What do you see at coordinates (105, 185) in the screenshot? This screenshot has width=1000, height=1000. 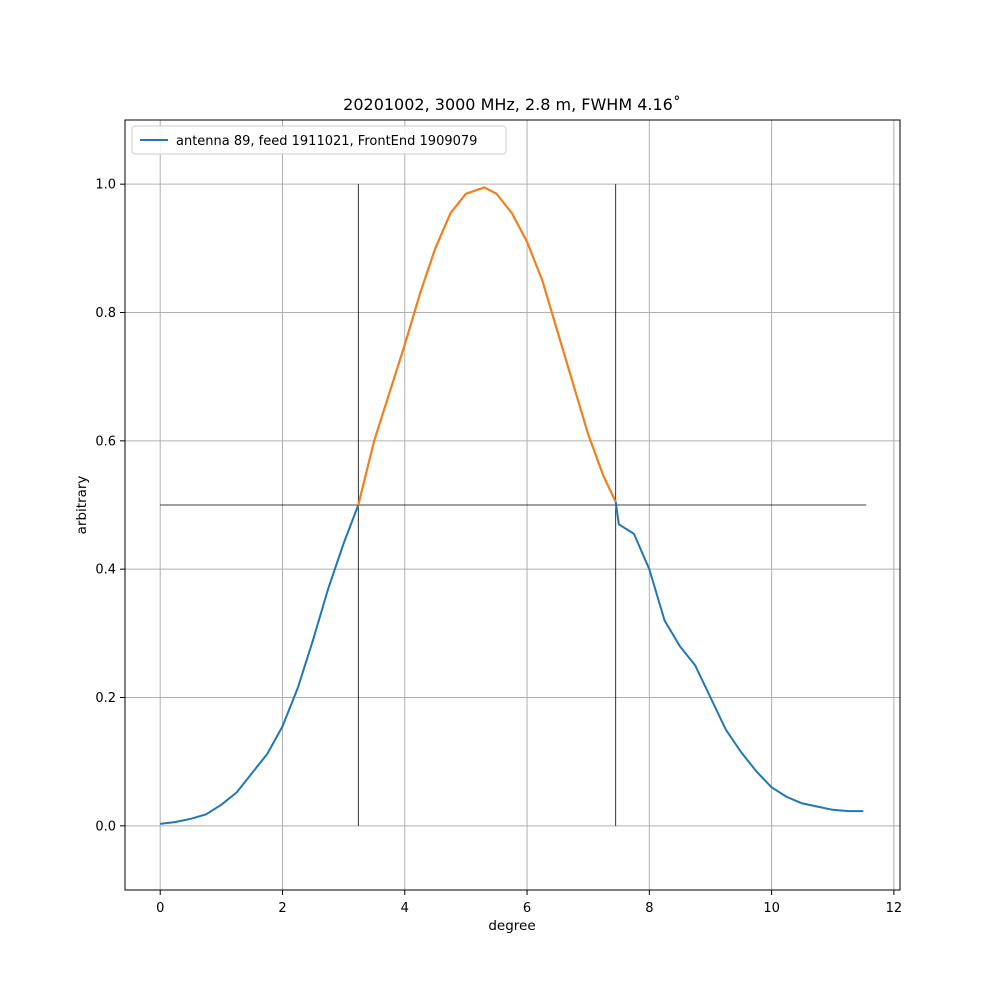 I see `y-tick-label: 1.0` at bounding box center [105, 185].